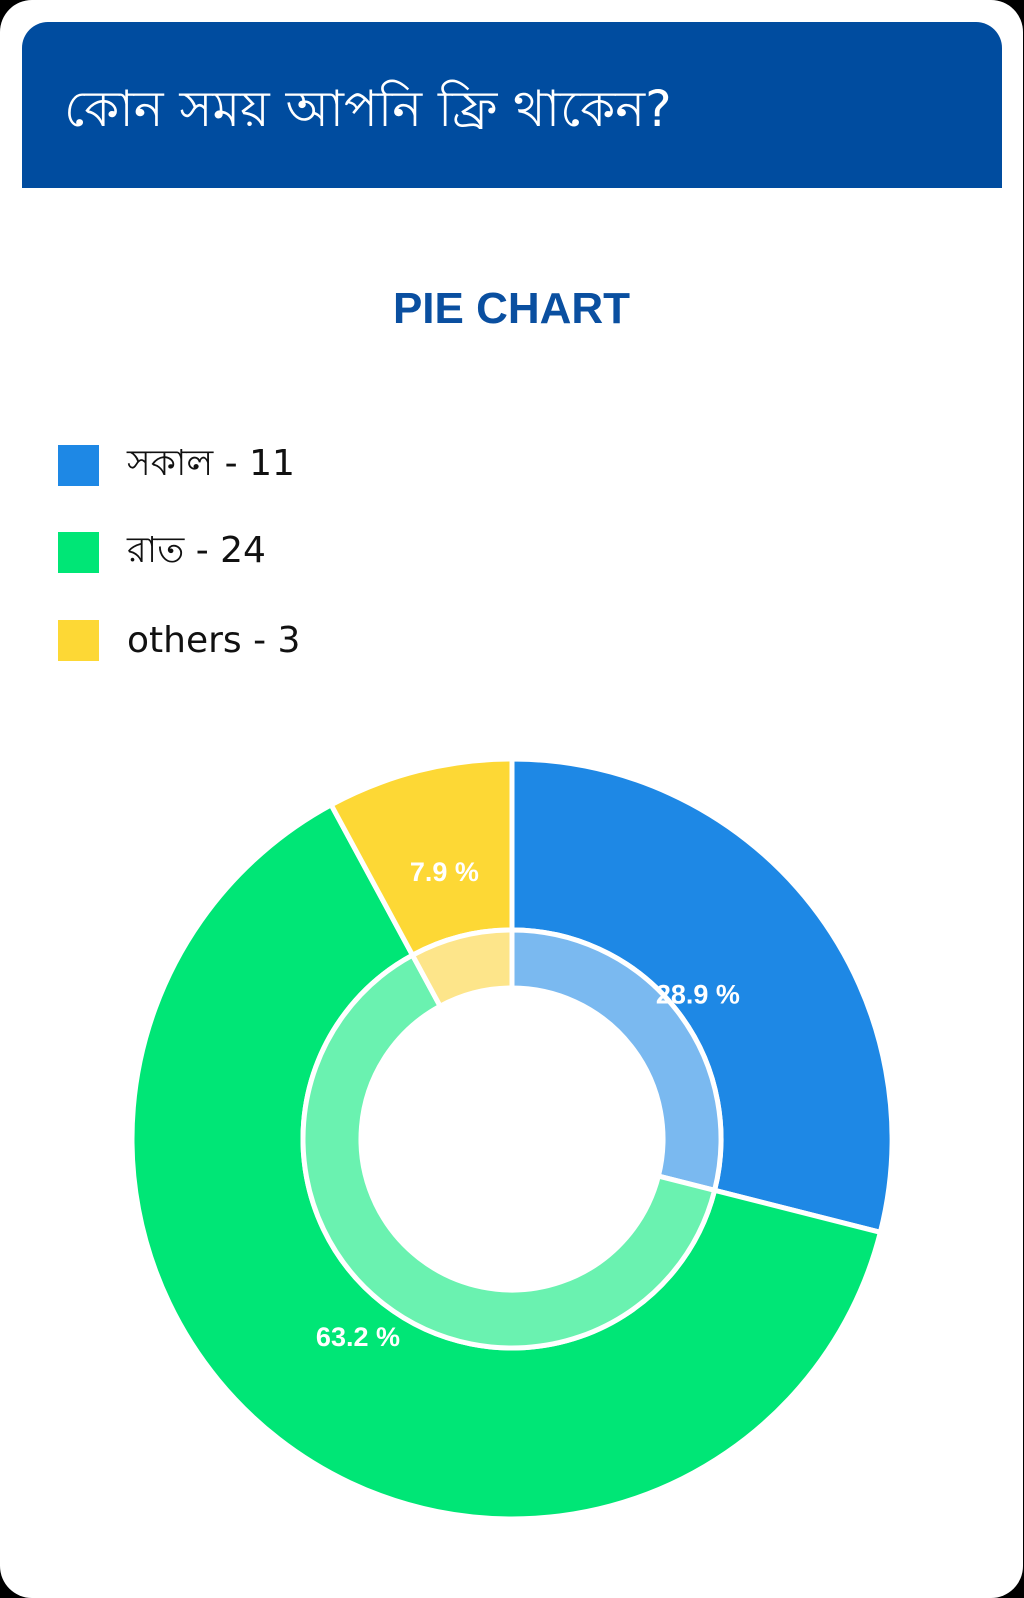 The image size is (1024, 1598). What do you see at coordinates (211, 463) in the screenshot?
I see `legend-label: সকাল - 11` at bounding box center [211, 463].